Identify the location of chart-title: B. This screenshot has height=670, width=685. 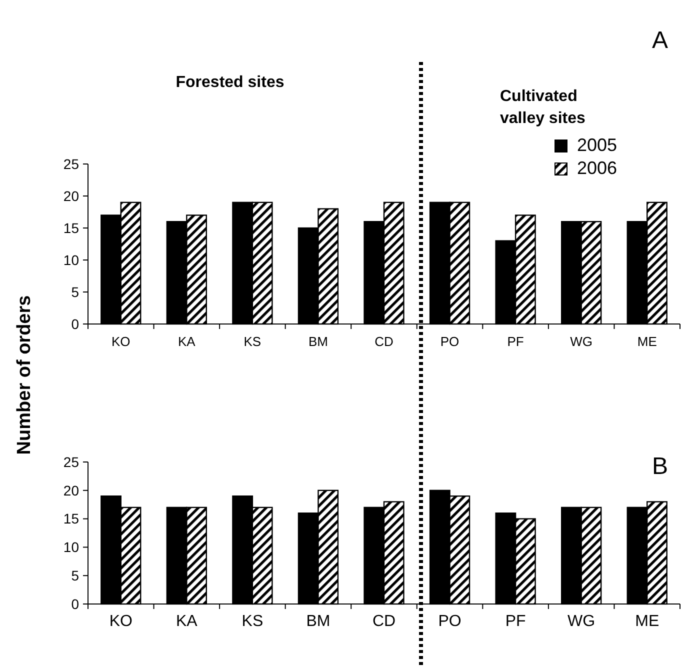
(660, 466).